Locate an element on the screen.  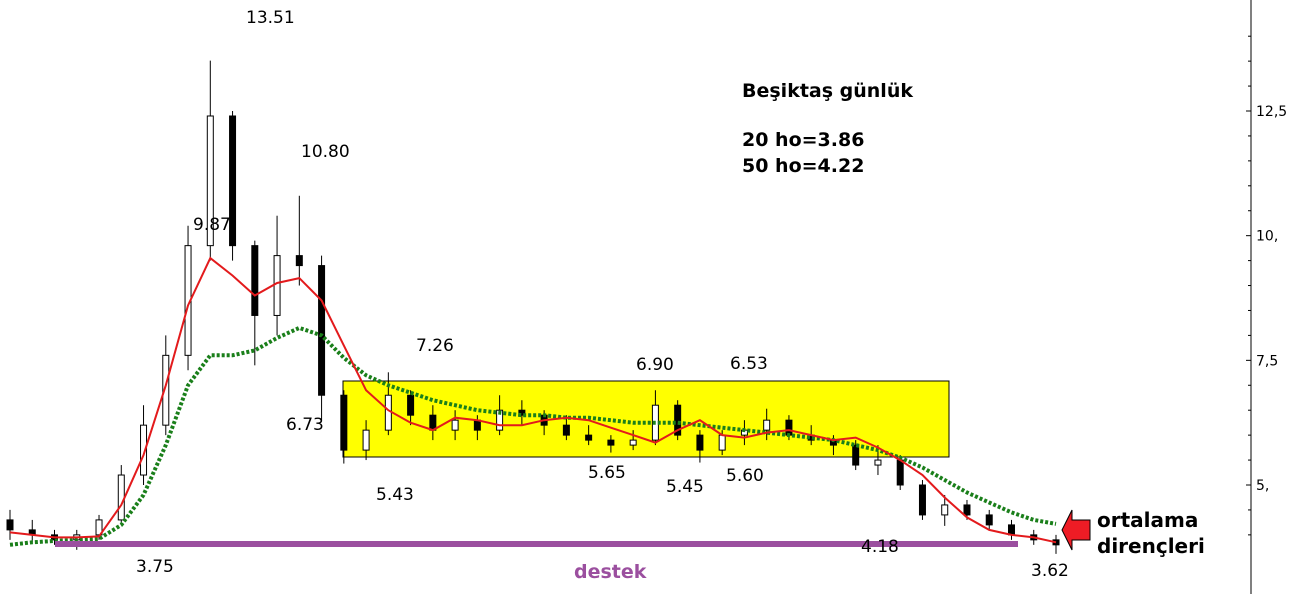
annotation-7-26: 7.26 is located at coordinates (435, 346).